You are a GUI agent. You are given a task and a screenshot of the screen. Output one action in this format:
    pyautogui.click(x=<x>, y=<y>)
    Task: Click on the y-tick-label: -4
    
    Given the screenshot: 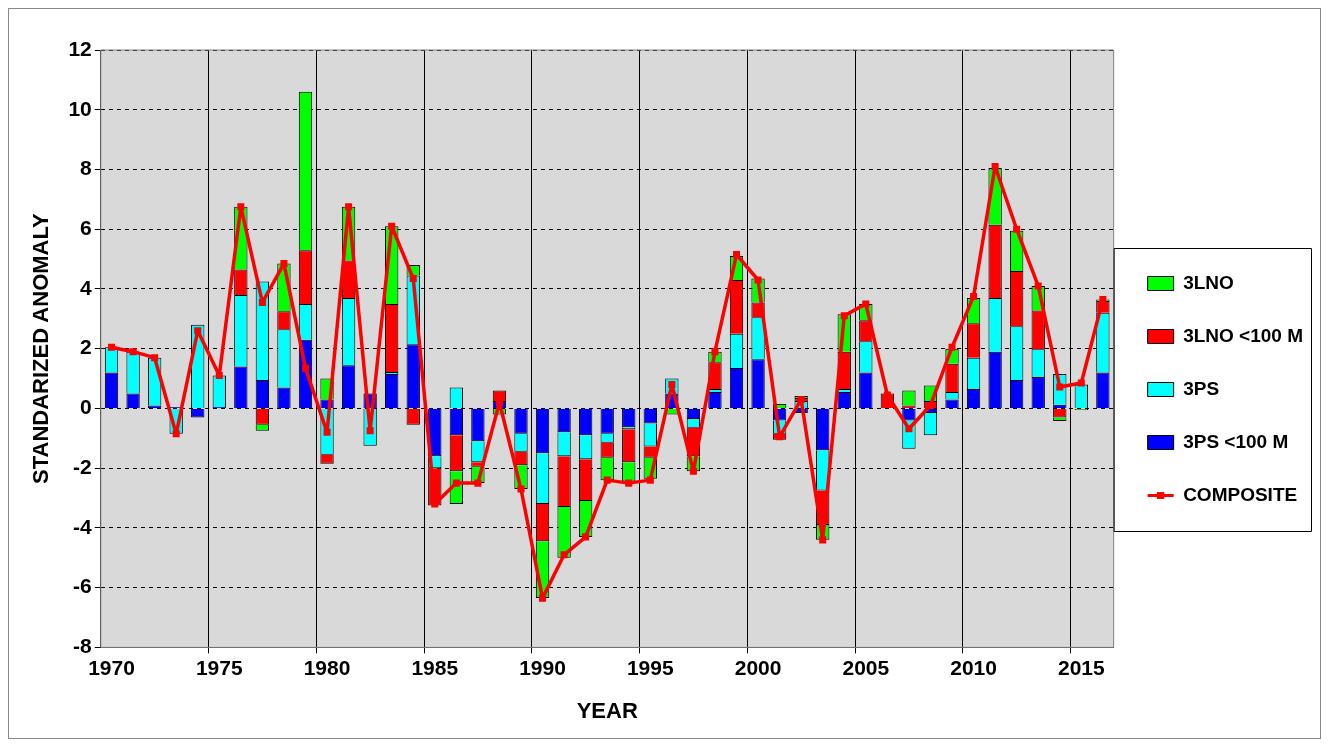 What is the action you would take?
    pyautogui.click(x=83, y=526)
    